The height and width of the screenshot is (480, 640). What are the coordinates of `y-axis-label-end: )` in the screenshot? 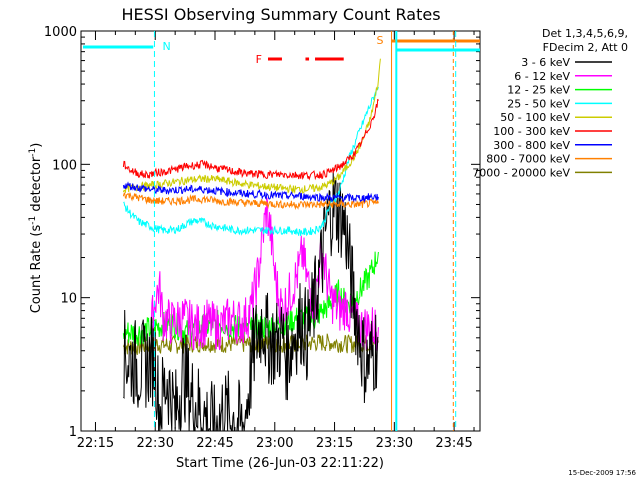 It's located at (36, 145).